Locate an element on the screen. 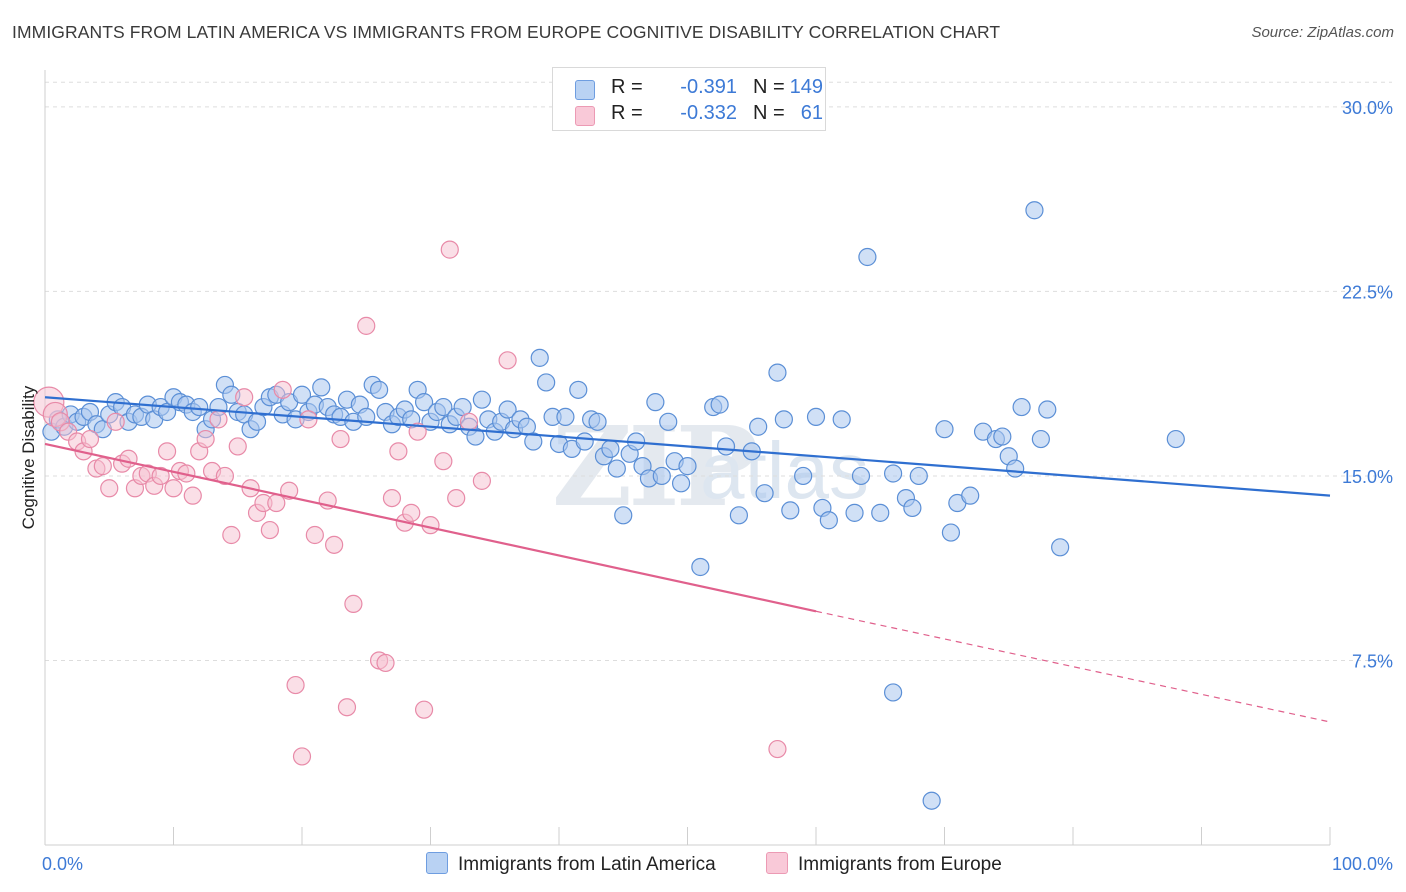 Image resolution: width=1406 pixels, height=892 pixels. bottom-legend-latin: Immigrants from Latin America is located at coordinates (571, 864).